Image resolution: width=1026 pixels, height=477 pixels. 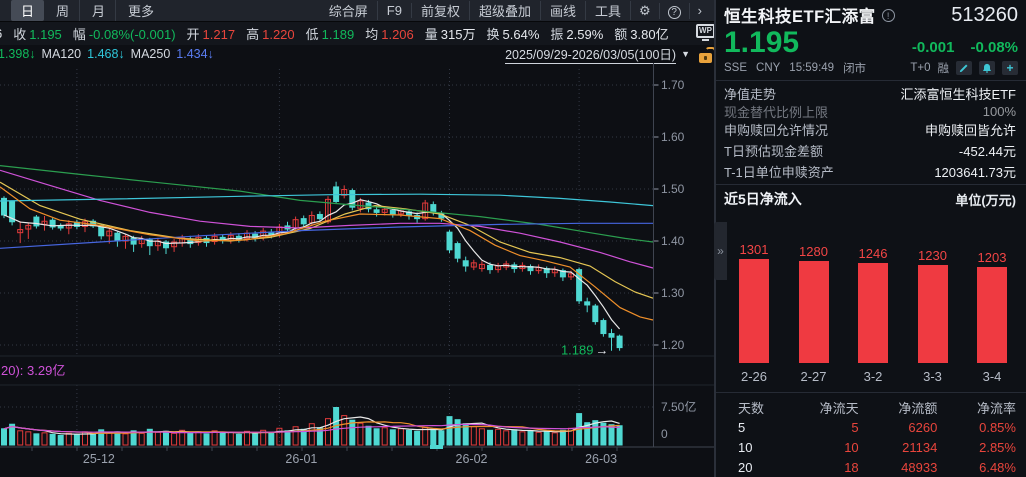 I want to click on tab-周: 周, so click(x=63, y=10).